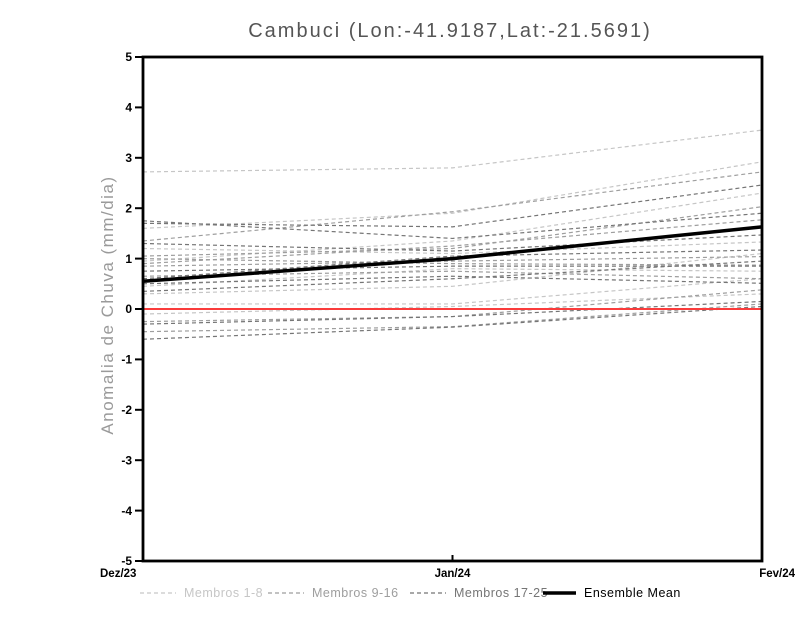  I want to click on y-tick-label: 5, so click(128, 57).